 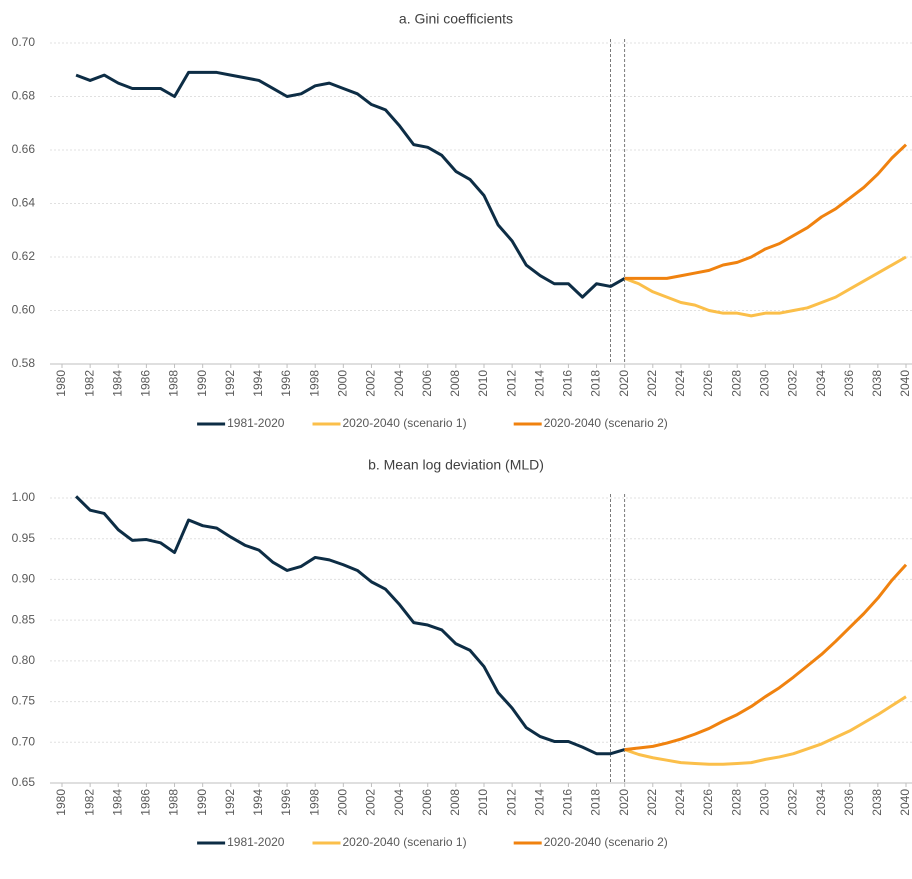 What do you see at coordinates (456, 465) in the screenshot?
I see `chart-title: b. Mean log deviation (MLD)` at bounding box center [456, 465].